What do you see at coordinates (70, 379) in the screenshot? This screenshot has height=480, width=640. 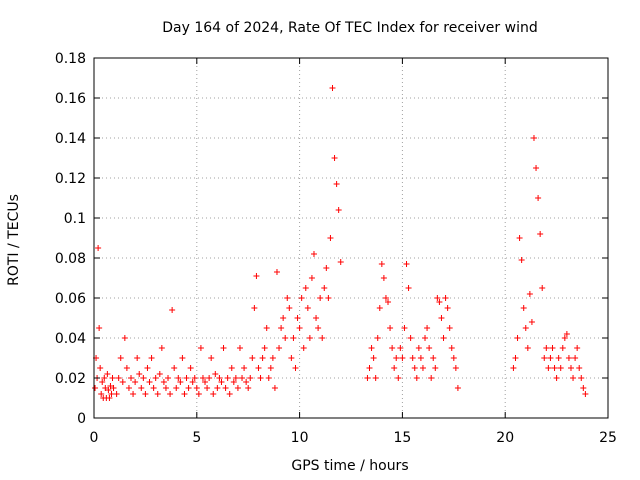 I see `y-tick-label: 0.02` at bounding box center [70, 379].